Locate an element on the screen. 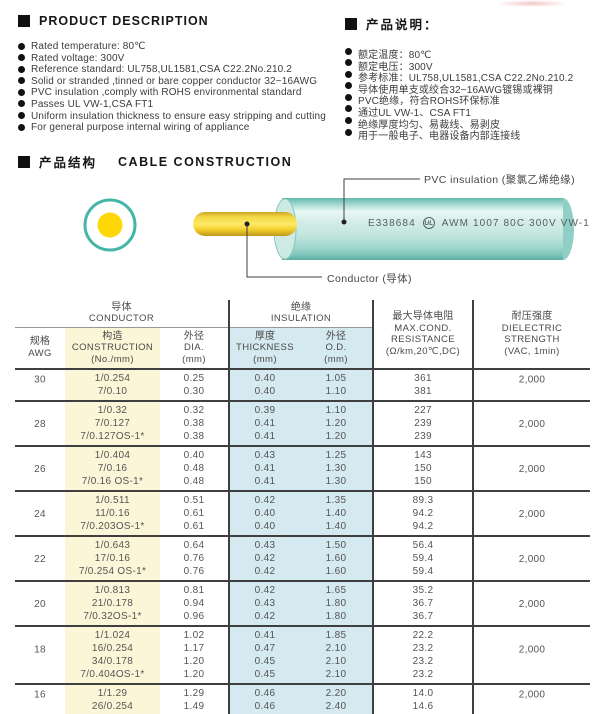 The width and height of the screenshot is (603, 714). dia-column-header: 外径 DIA. (mm) is located at coordinates (195, 348).